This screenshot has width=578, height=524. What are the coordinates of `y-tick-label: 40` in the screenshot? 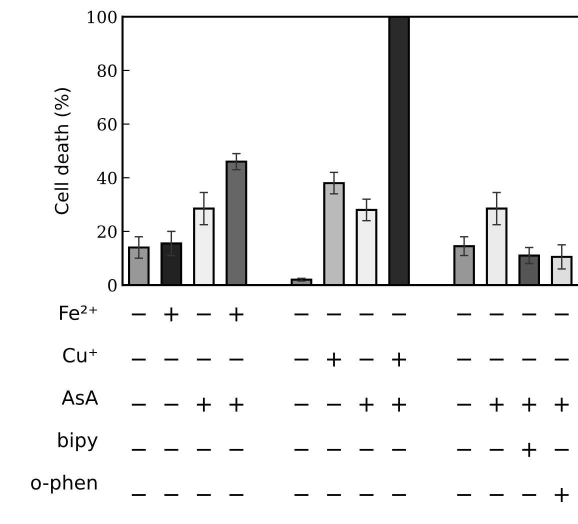 It's located at (106, 178).